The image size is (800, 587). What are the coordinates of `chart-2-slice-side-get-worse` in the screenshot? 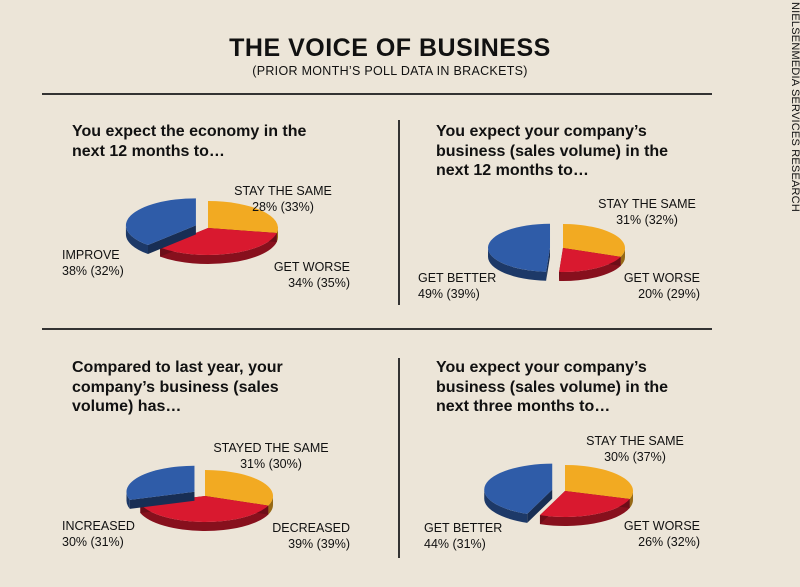 It's located at (590, 268).